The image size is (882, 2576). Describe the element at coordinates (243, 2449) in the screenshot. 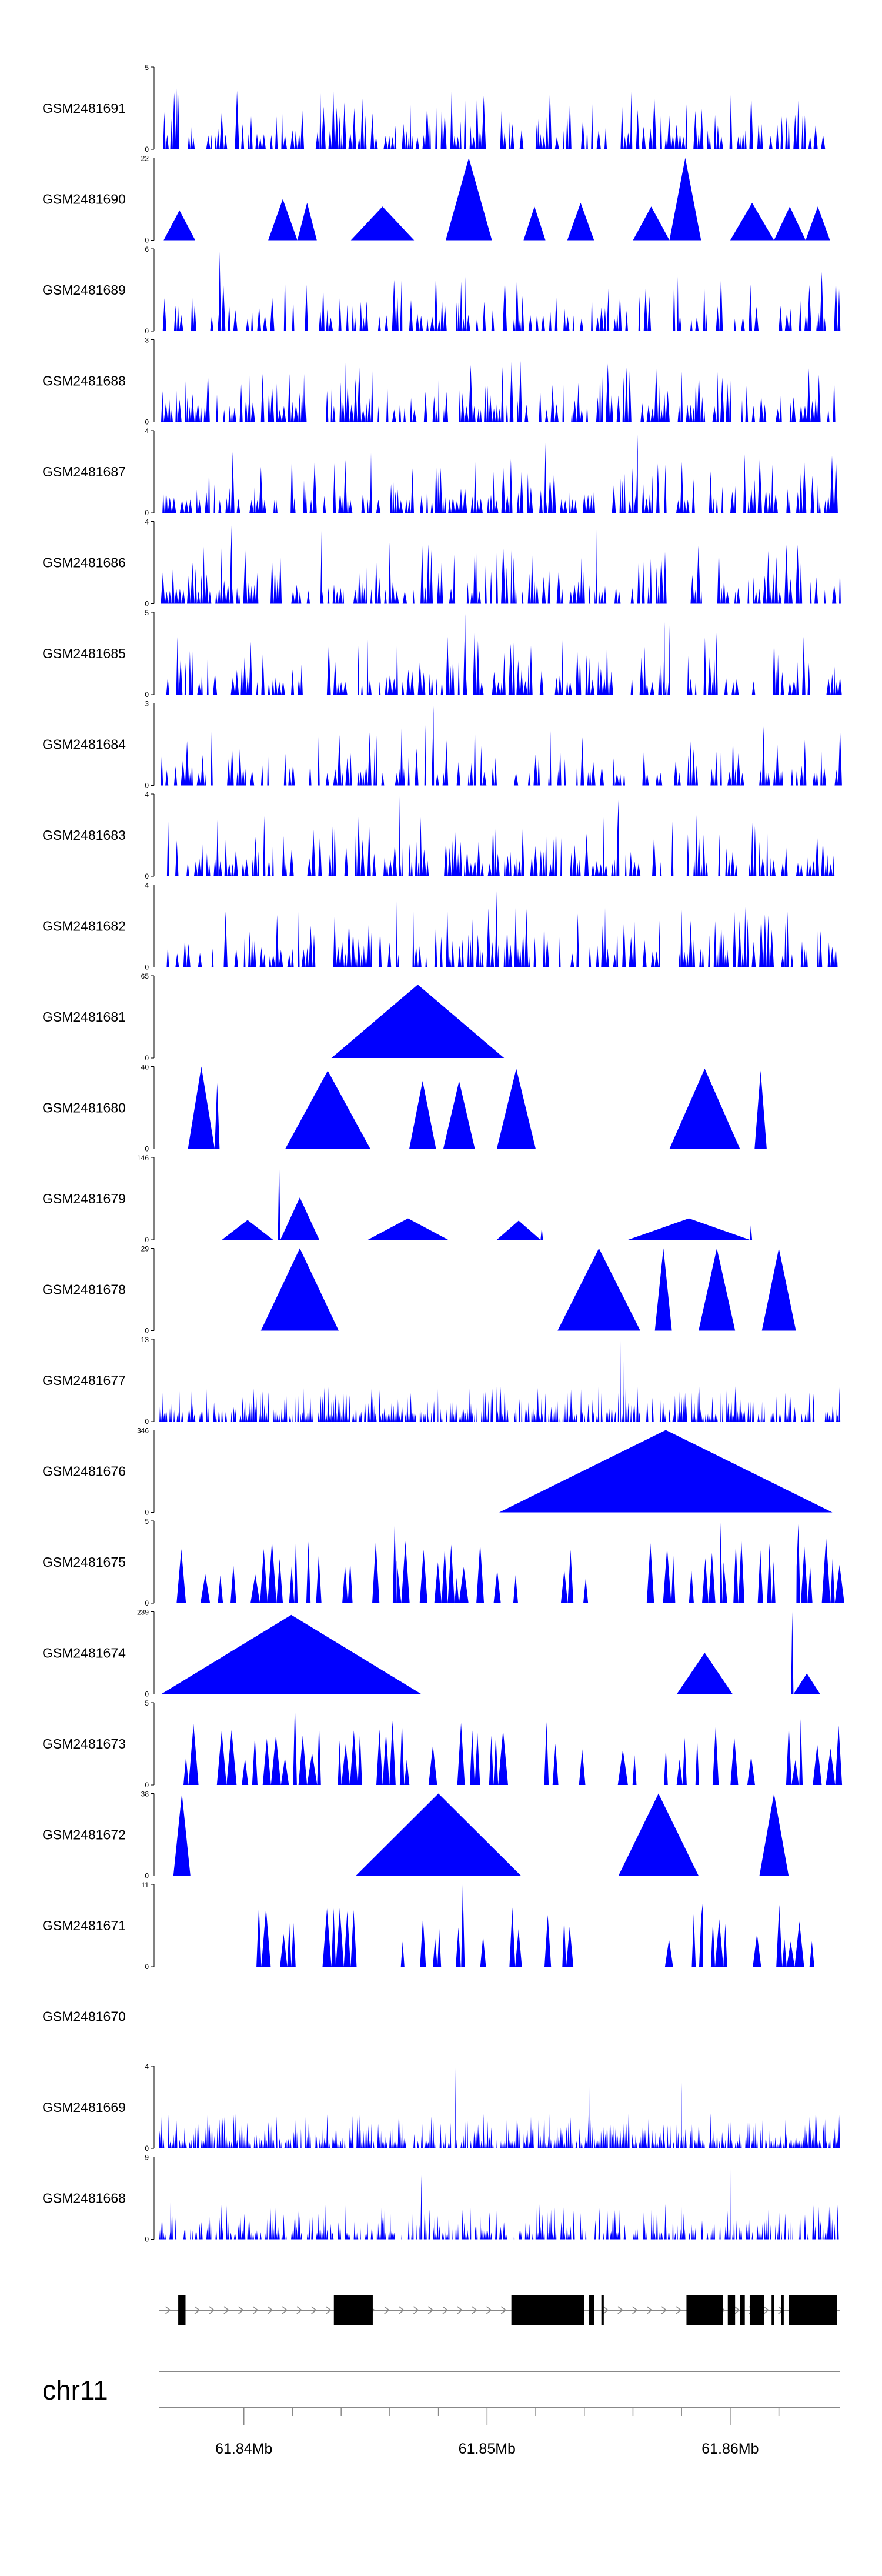

I see `axis-tick-label: 61.84Mb` at that location.